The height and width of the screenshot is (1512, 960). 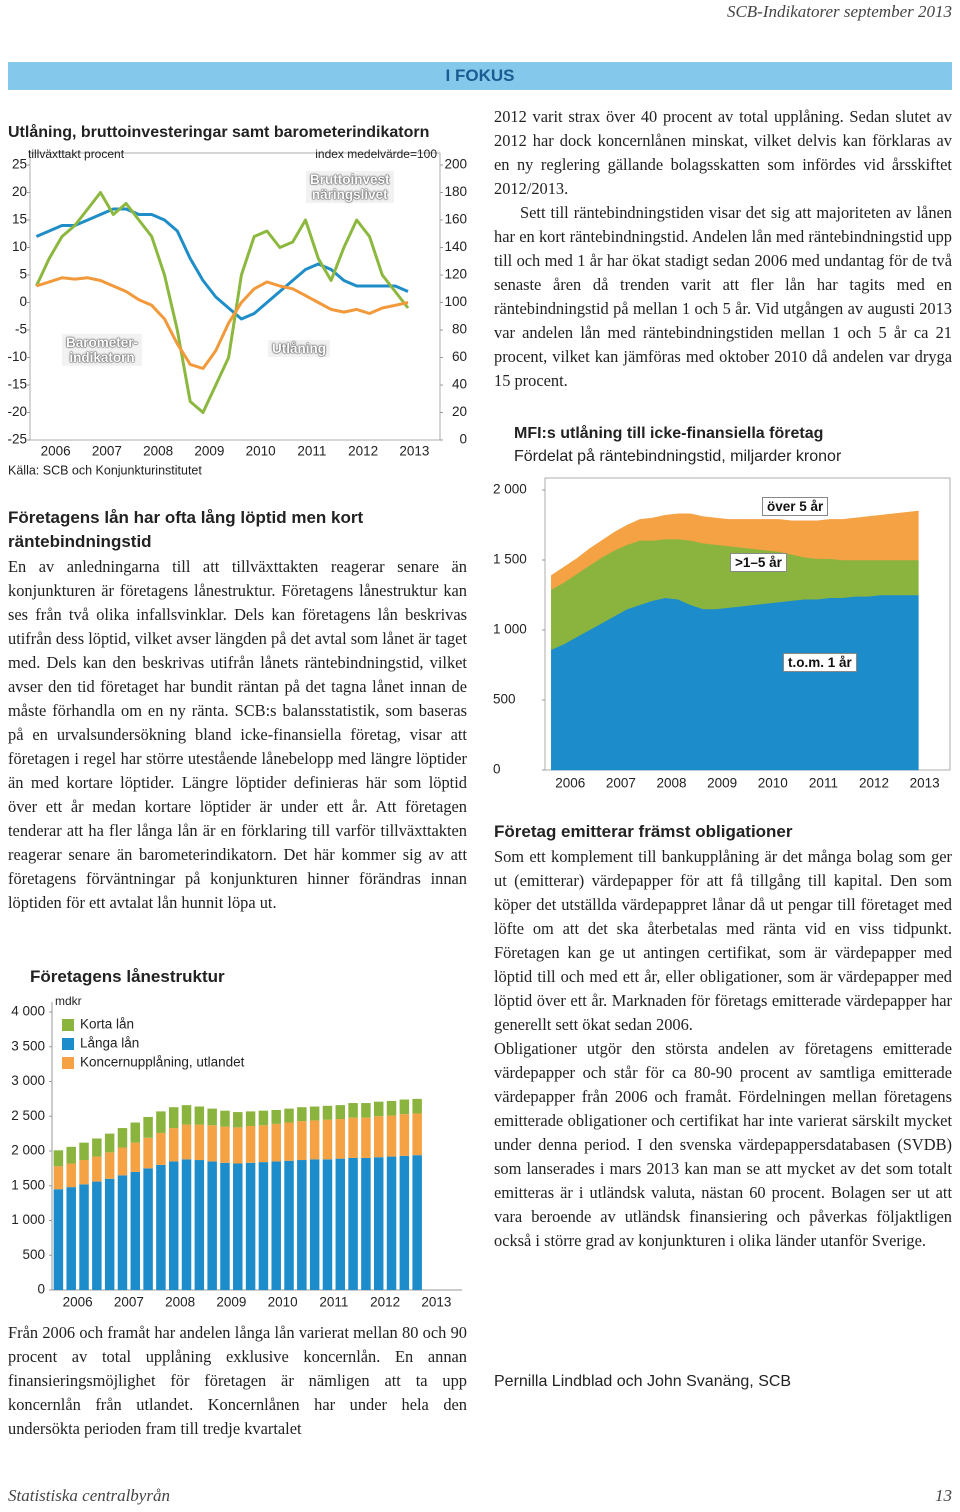 What do you see at coordinates (463, 439) in the screenshot?
I see `y2-tick-label: 0` at bounding box center [463, 439].